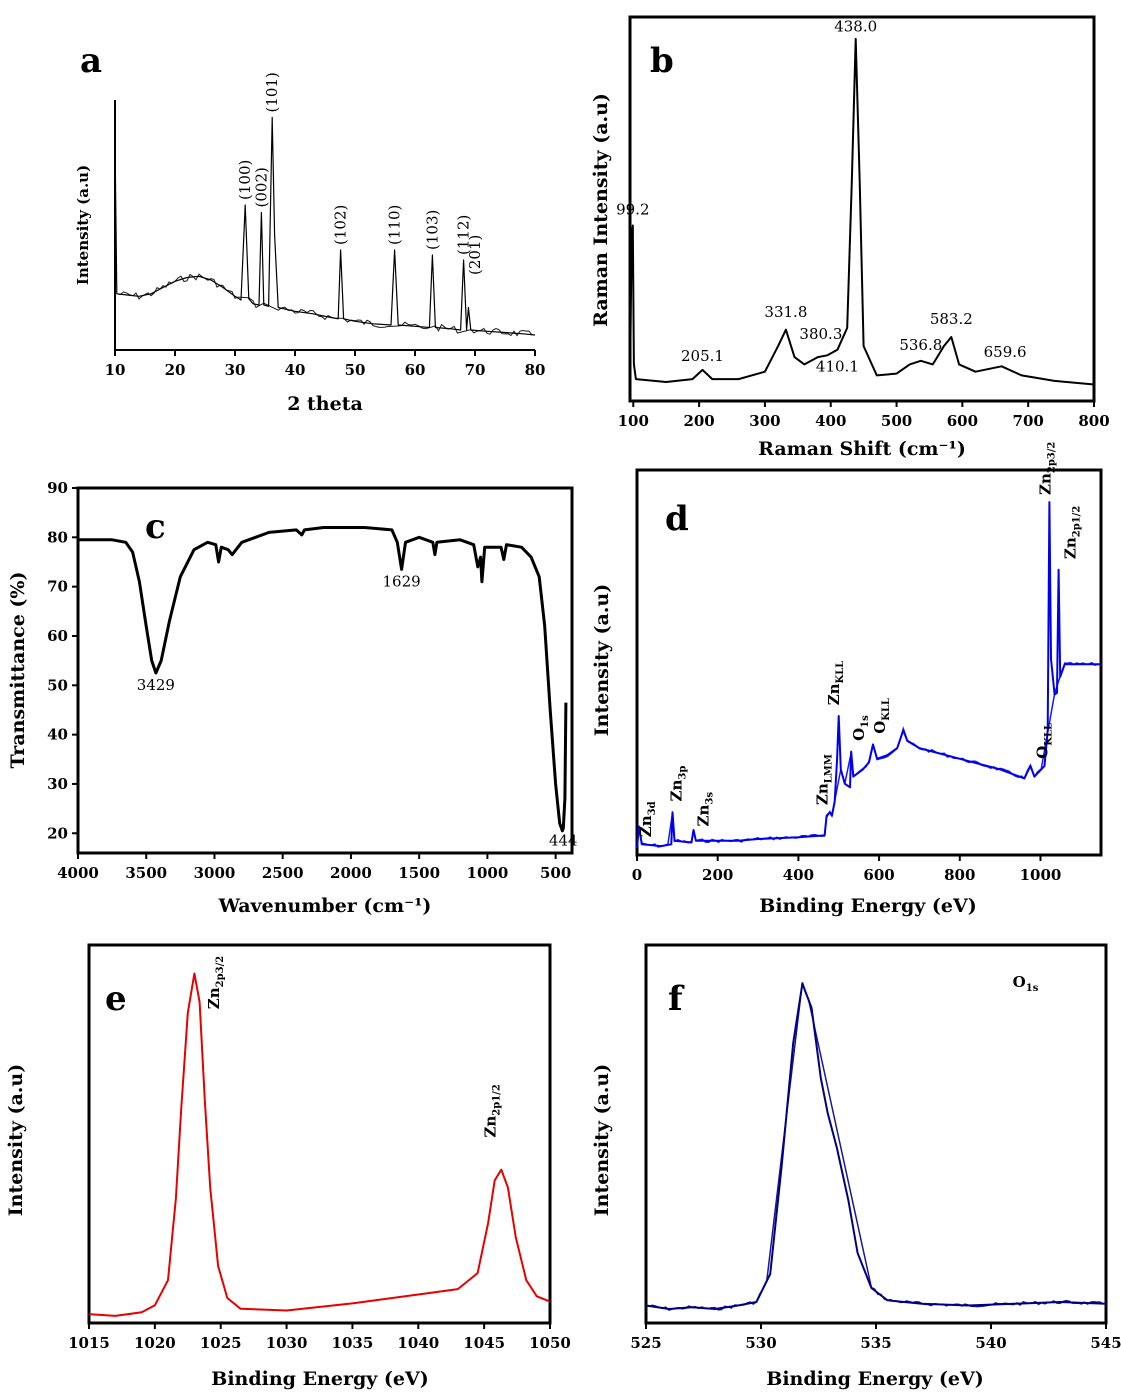 The width and height of the screenshot is (1121, 1400). Describe the element at coordinates (351, 873) in the screenshot. I see `panel-c-x-tick-label: 2000` at that location.